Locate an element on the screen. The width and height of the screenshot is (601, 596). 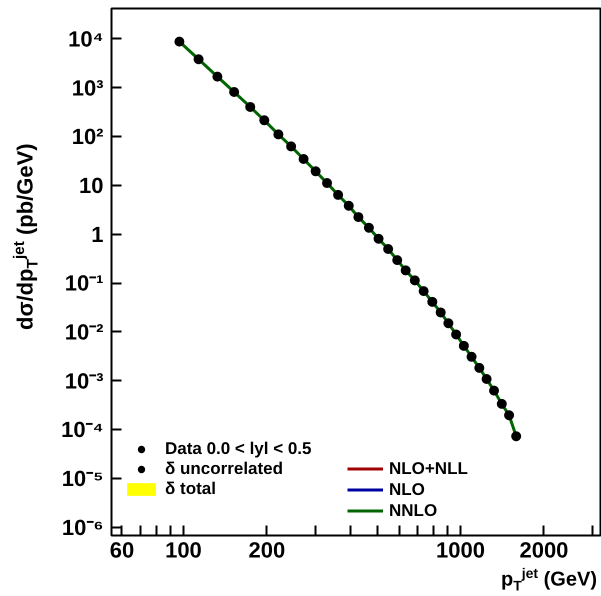
legend-label: NNLO is located at coordinates (413, 510).